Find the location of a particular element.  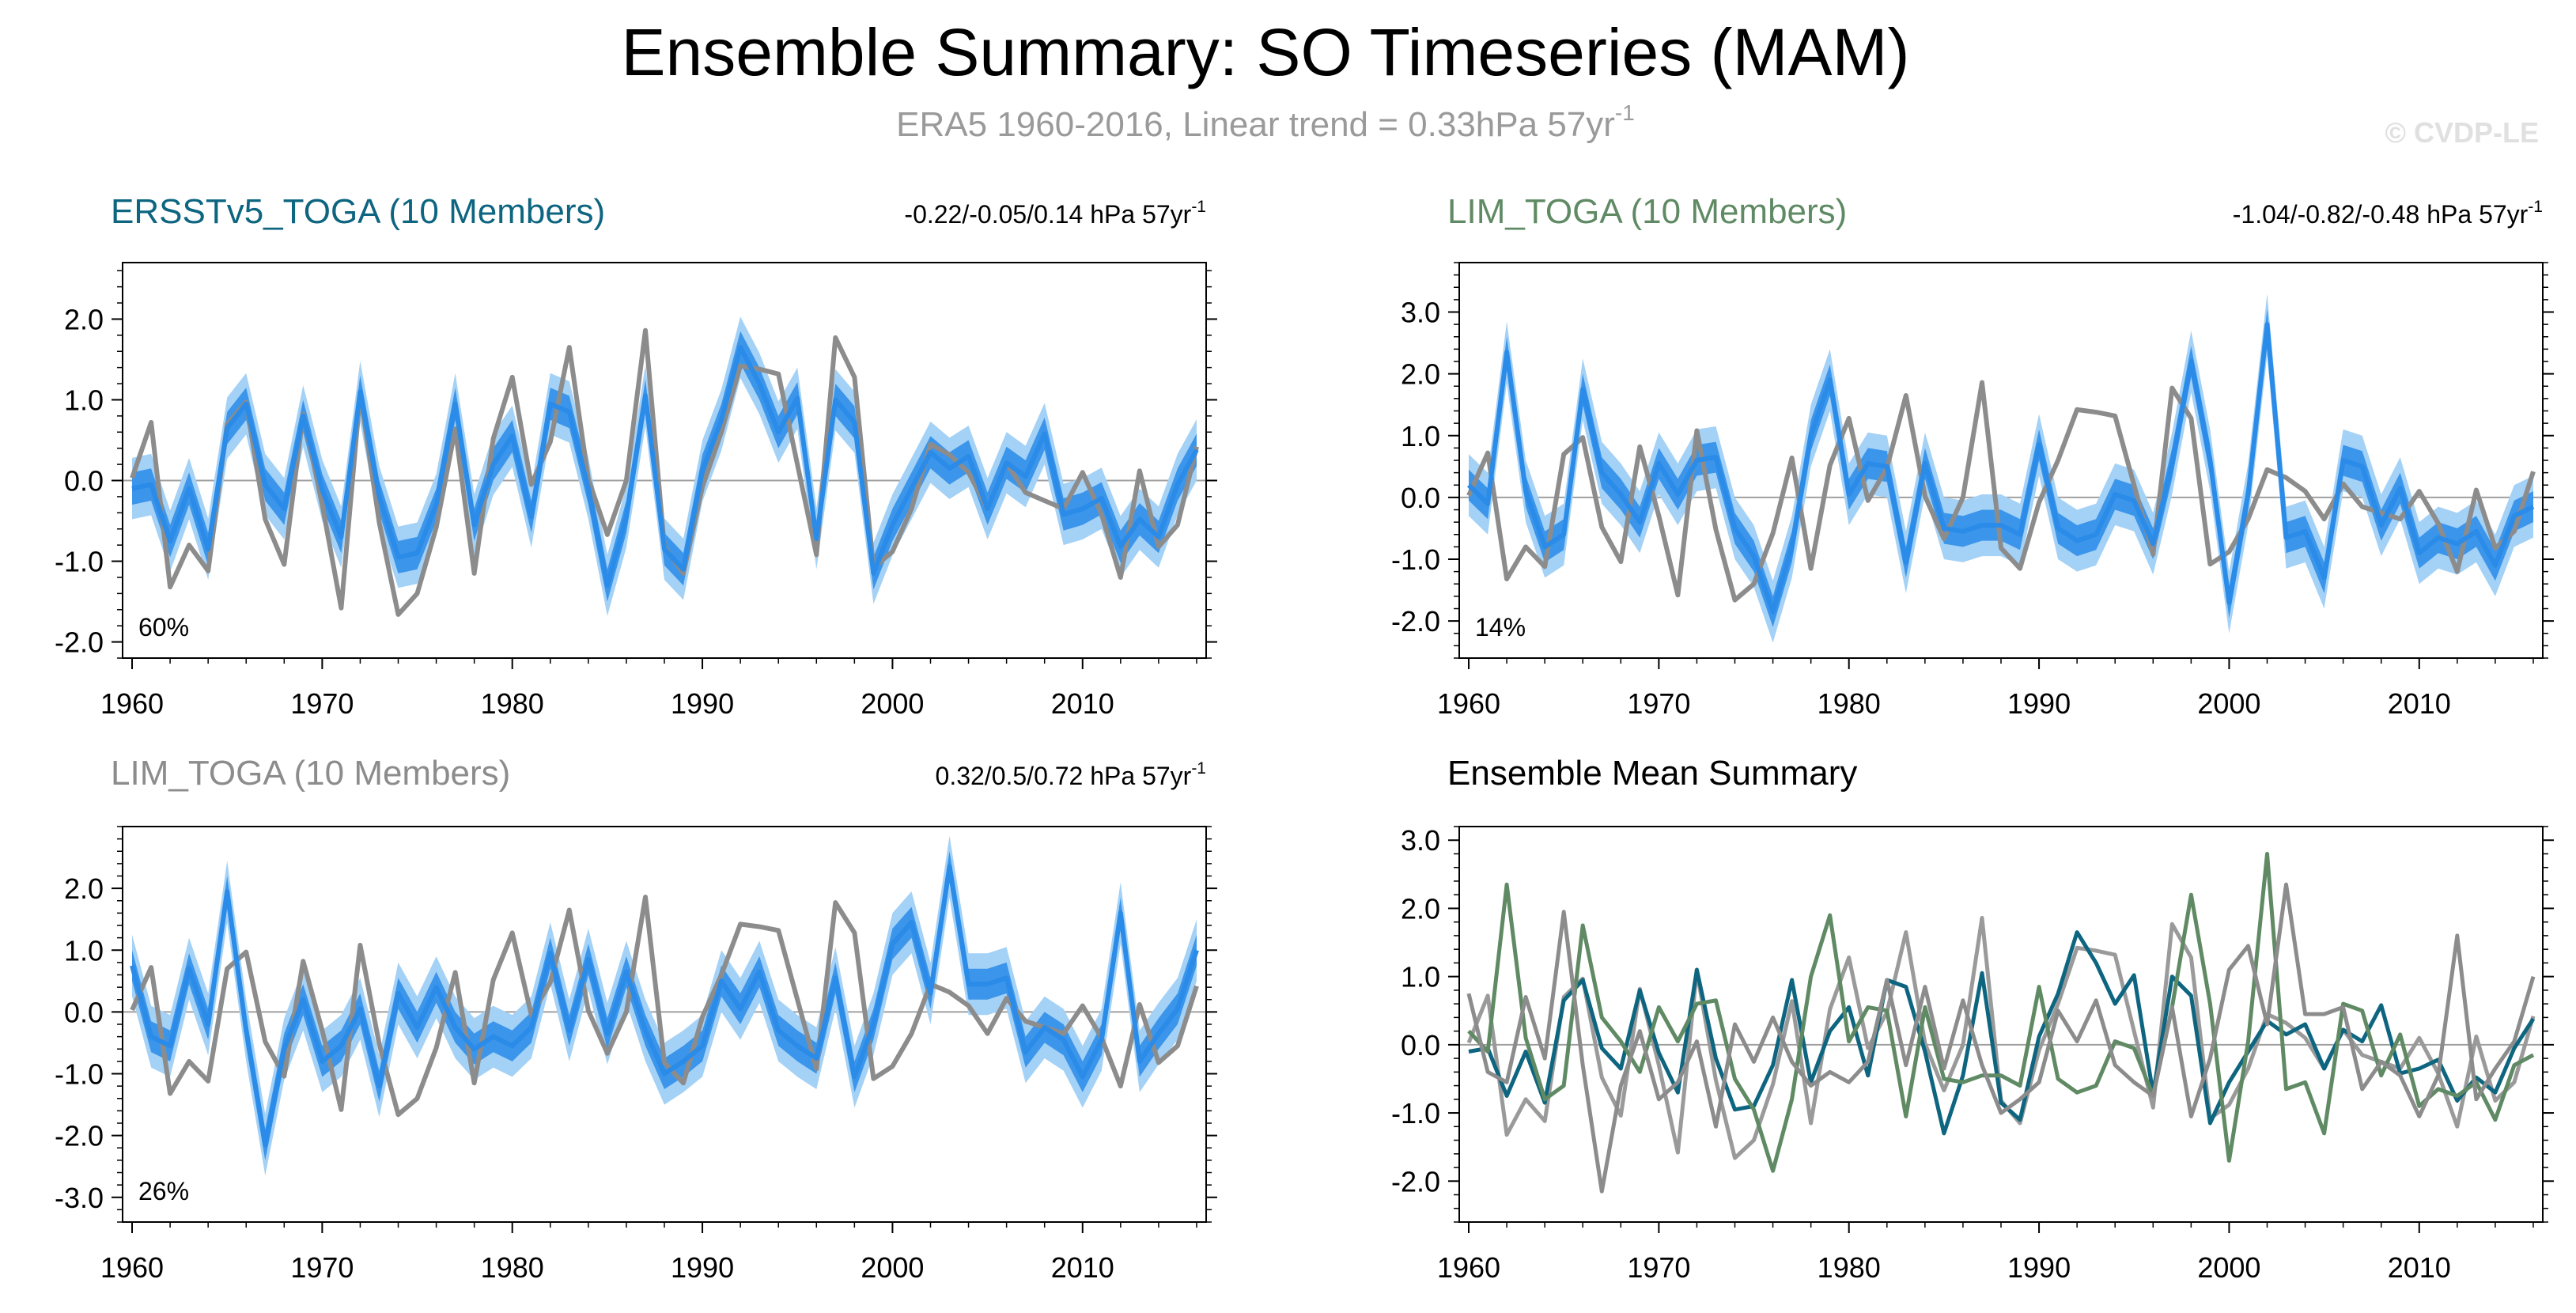

p1-percent-label: 60% is located at coordinates (164, 627).